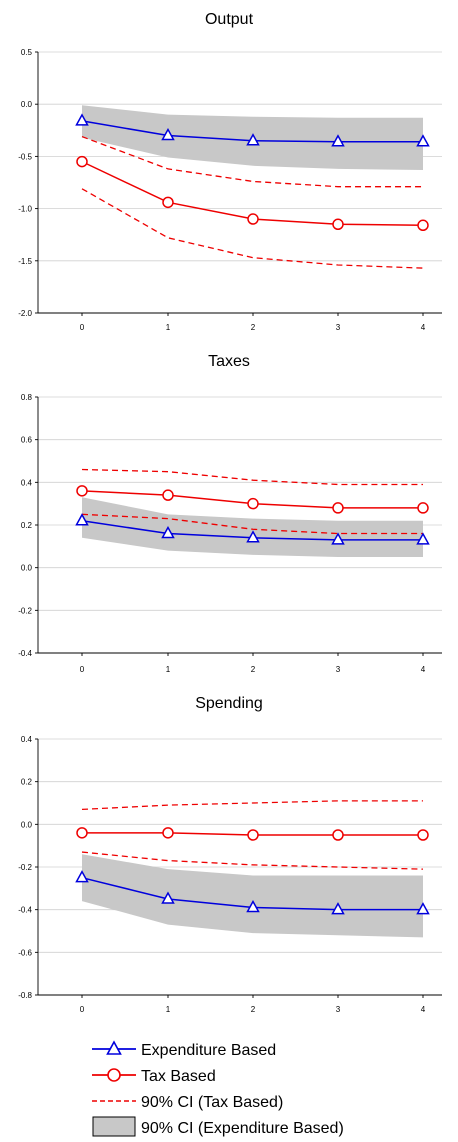 This screenshot has width=458, height=1142. Describe the element at coordinates (25, 313) in the screenshot. I see `y-tick-label: -2.0` at that location.